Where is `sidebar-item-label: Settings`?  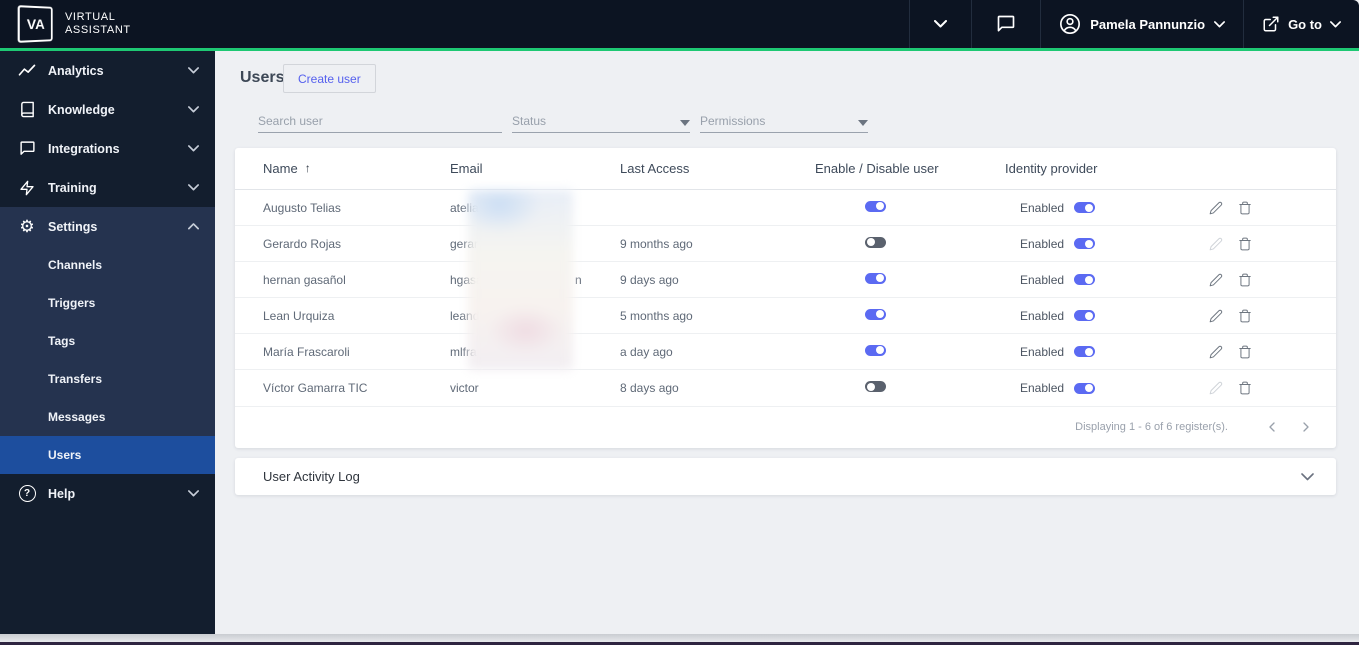 sidebar-item-label: Settings is located at coordinates (73, 226).